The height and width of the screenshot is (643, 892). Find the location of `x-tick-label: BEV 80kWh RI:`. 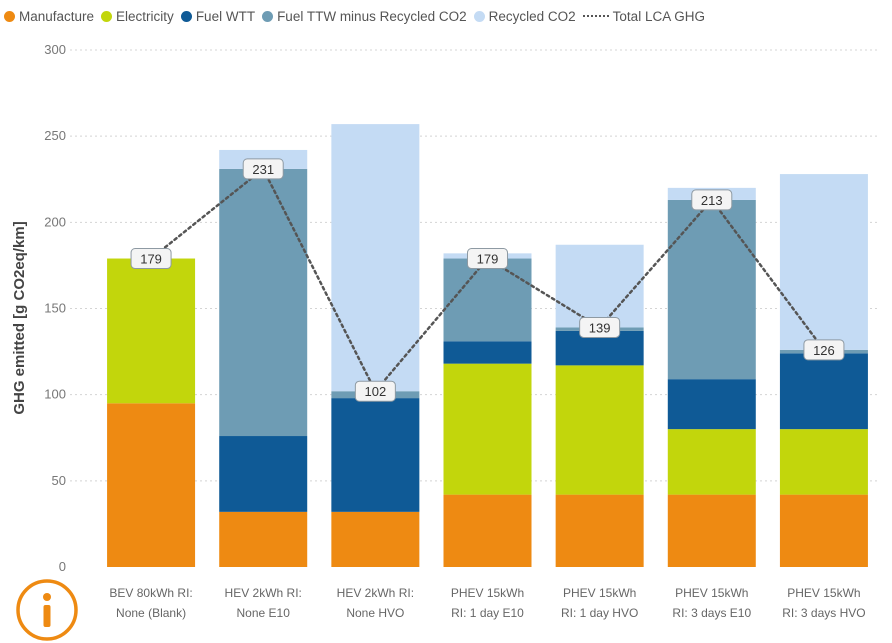

x-tick-label: BEV 80kWh RI: is located at coordinates (150, 593).